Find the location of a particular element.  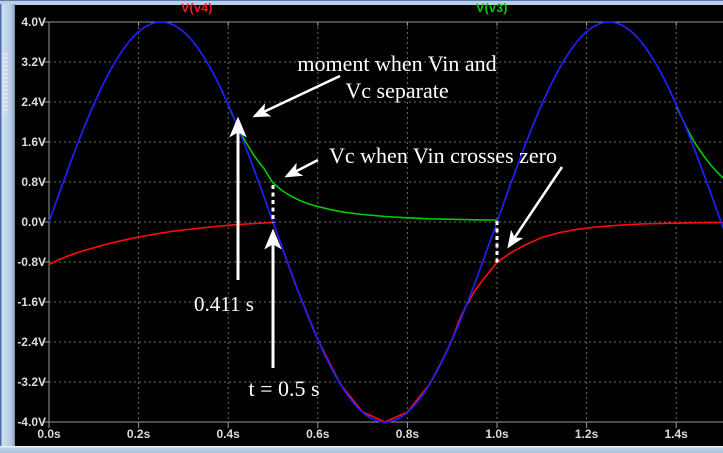

trace-label-v3: V(v3) is located at coordinates (492, 8).